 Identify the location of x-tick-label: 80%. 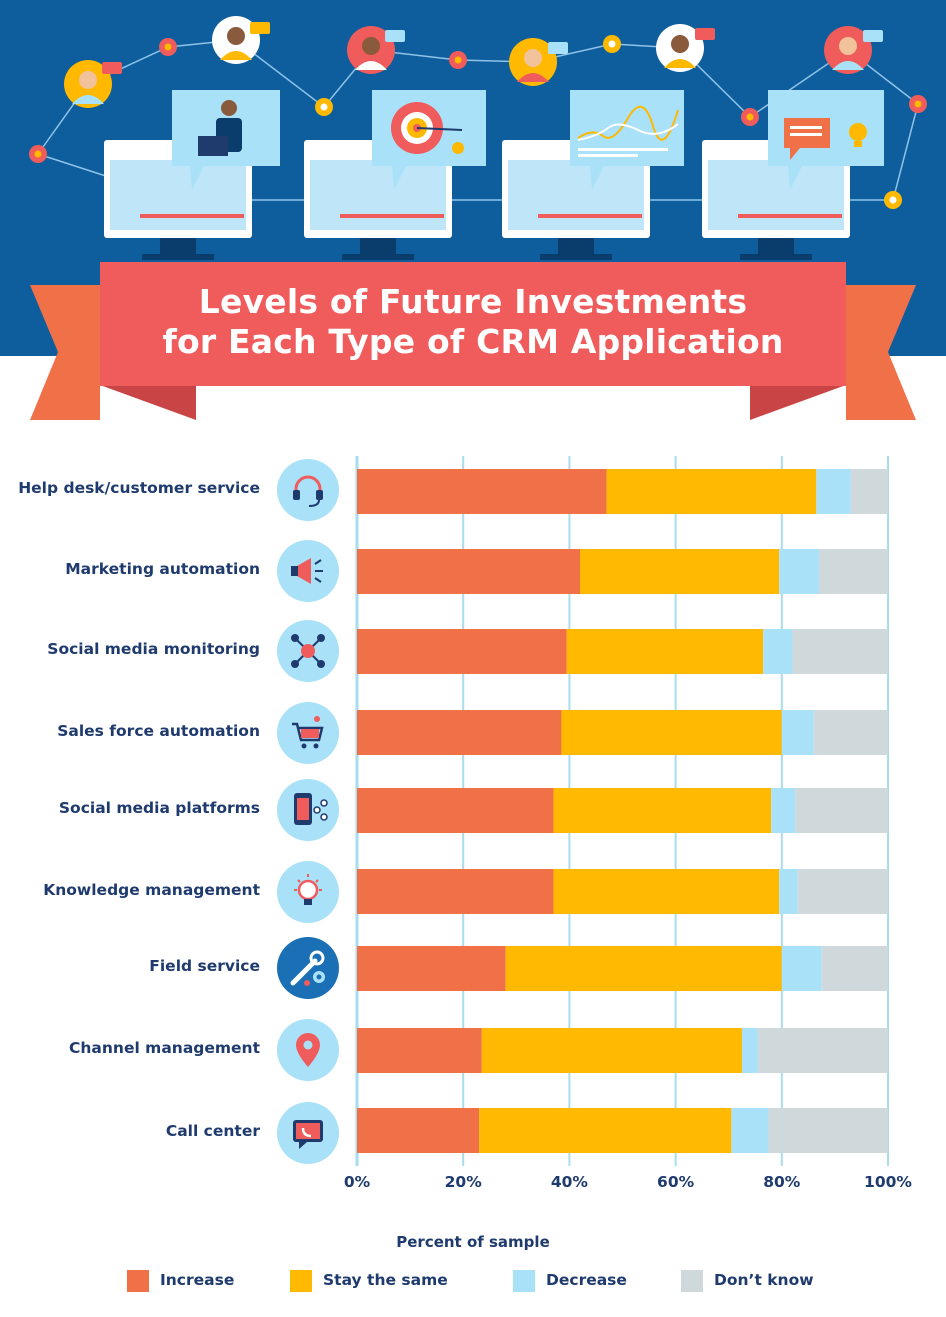
(782, 1182).